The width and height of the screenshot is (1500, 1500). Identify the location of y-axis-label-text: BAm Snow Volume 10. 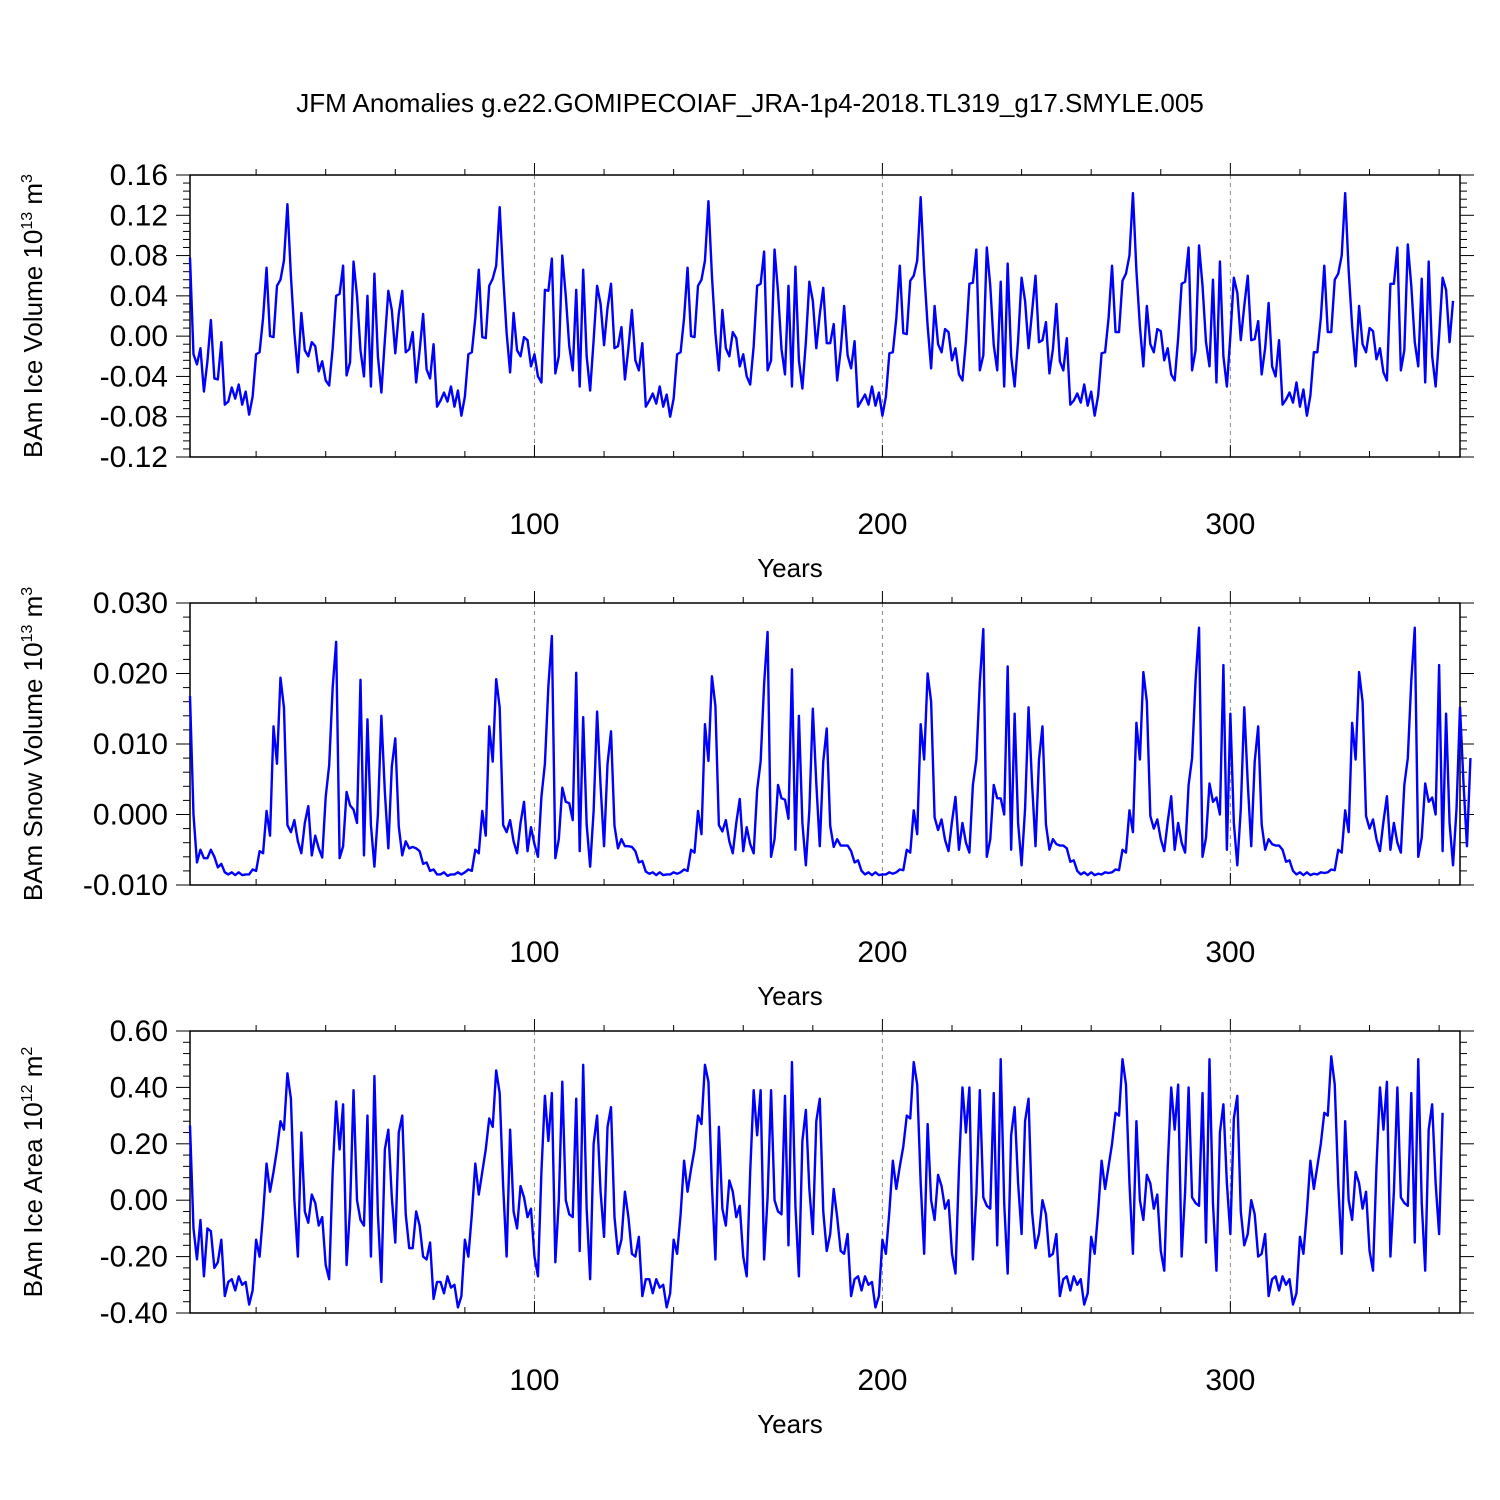
(33, 771).